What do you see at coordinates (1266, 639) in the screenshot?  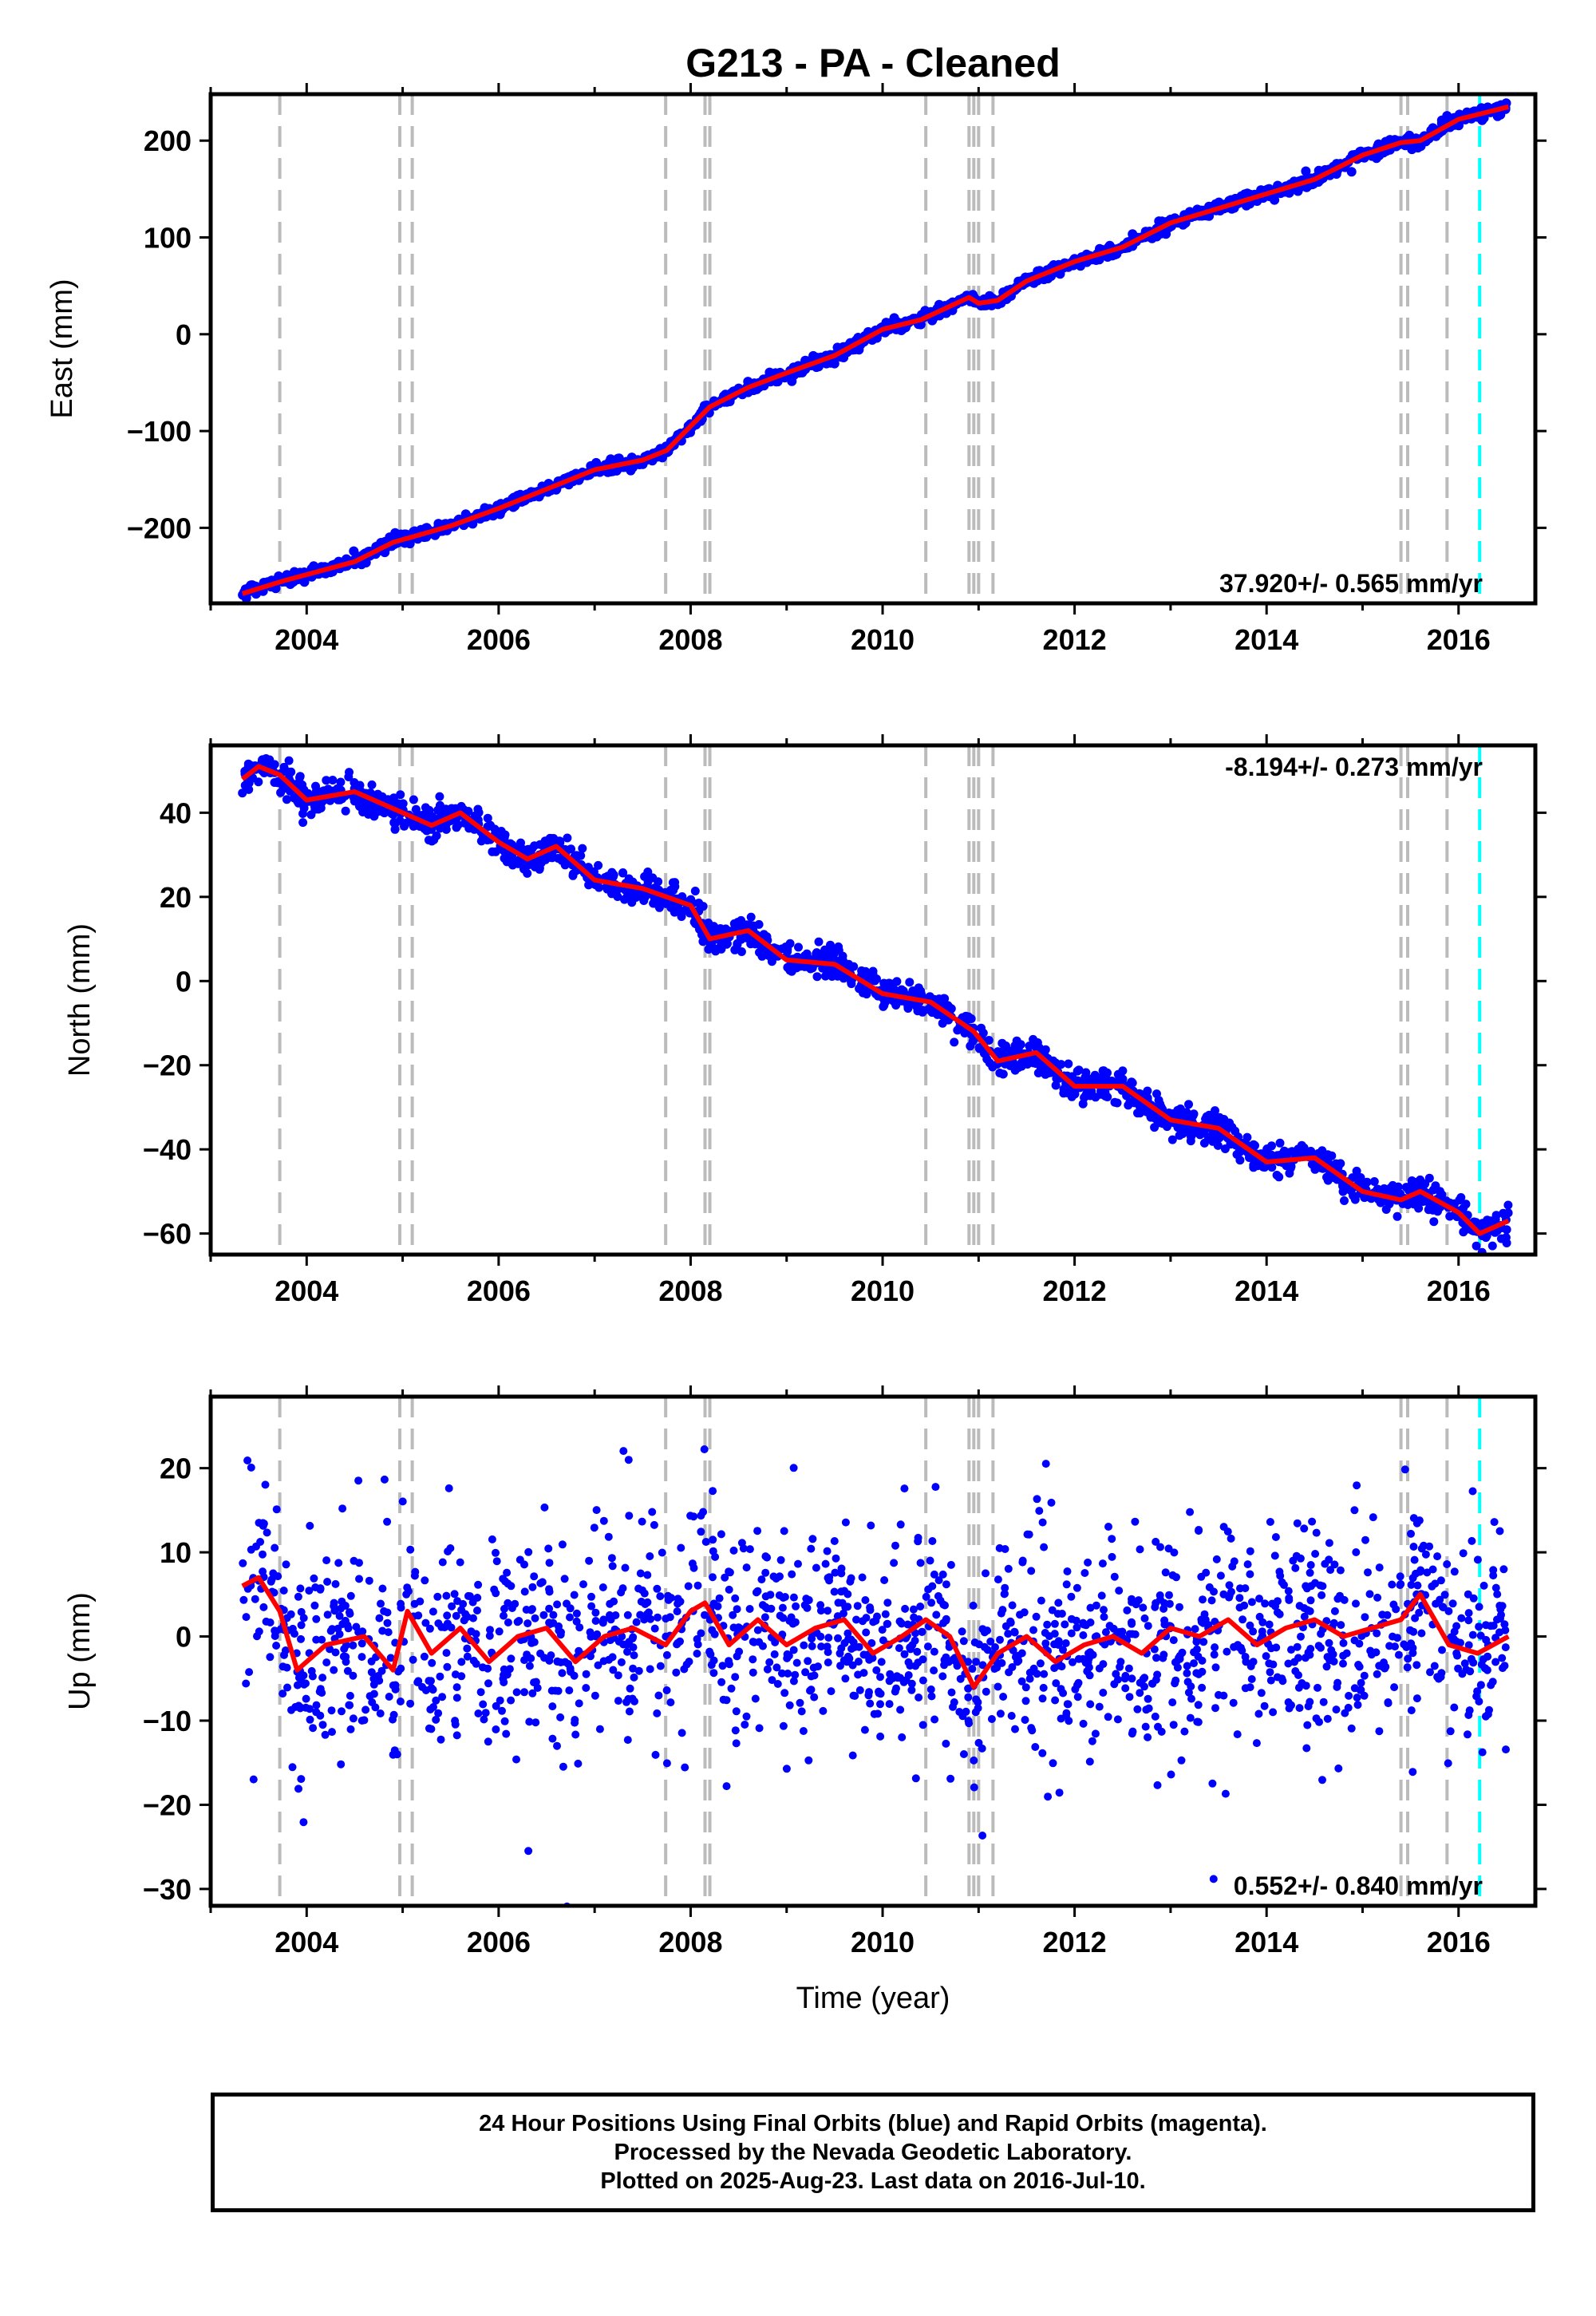 I see `east-x-tick-label: 2014` at bounding box center [1266, 639].